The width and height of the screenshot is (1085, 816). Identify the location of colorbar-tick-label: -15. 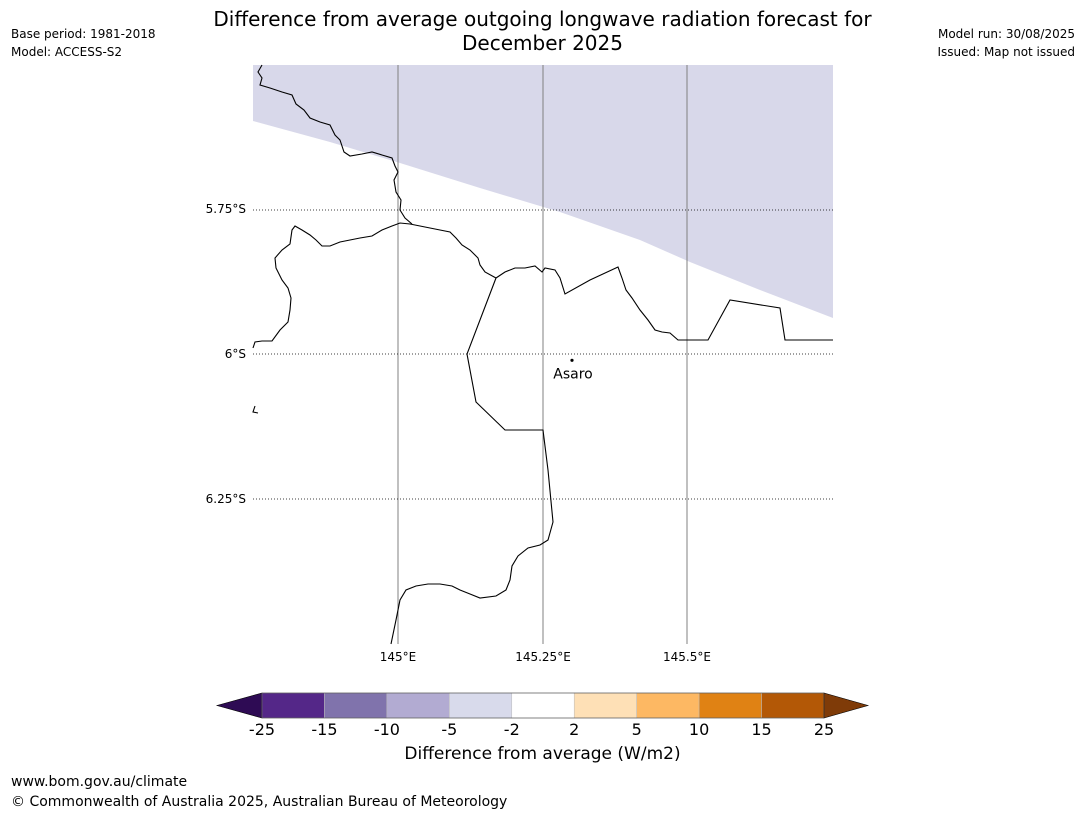
(324, 729).